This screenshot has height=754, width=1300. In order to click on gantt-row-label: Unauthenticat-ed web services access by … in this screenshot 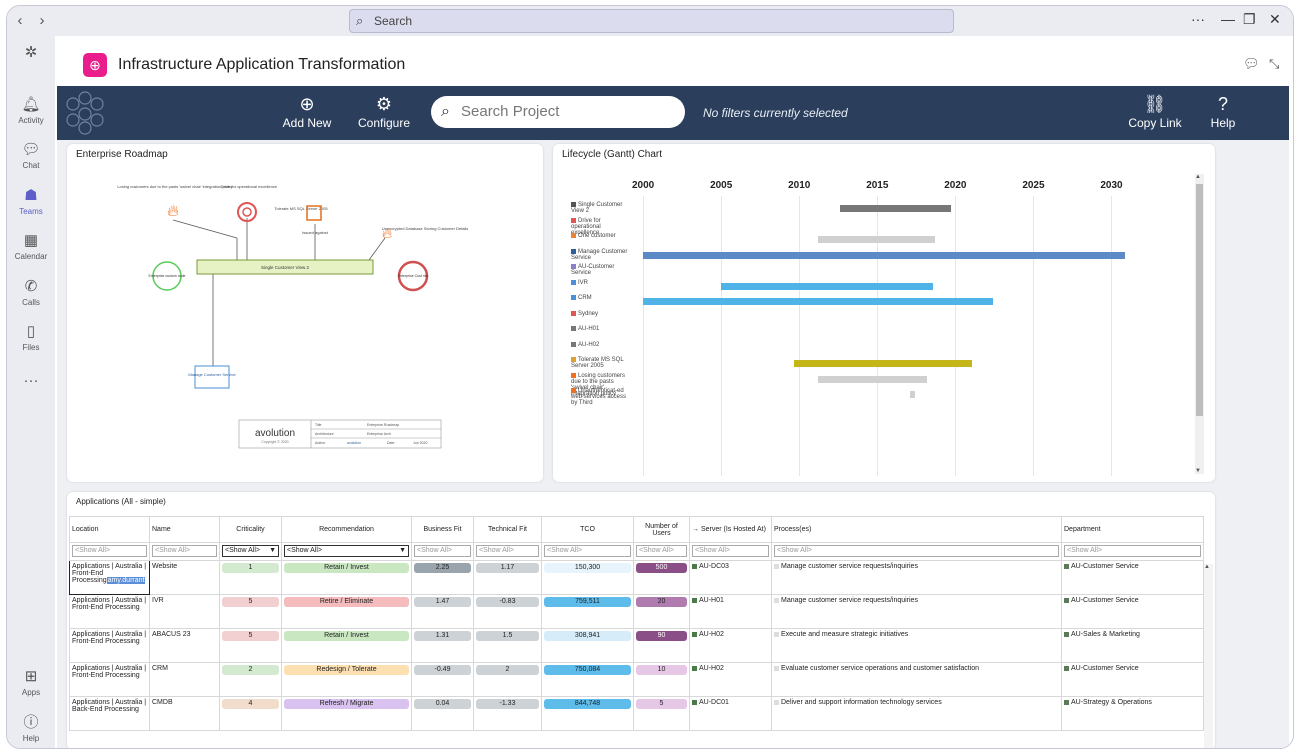, I will do `click(599, 397)`.